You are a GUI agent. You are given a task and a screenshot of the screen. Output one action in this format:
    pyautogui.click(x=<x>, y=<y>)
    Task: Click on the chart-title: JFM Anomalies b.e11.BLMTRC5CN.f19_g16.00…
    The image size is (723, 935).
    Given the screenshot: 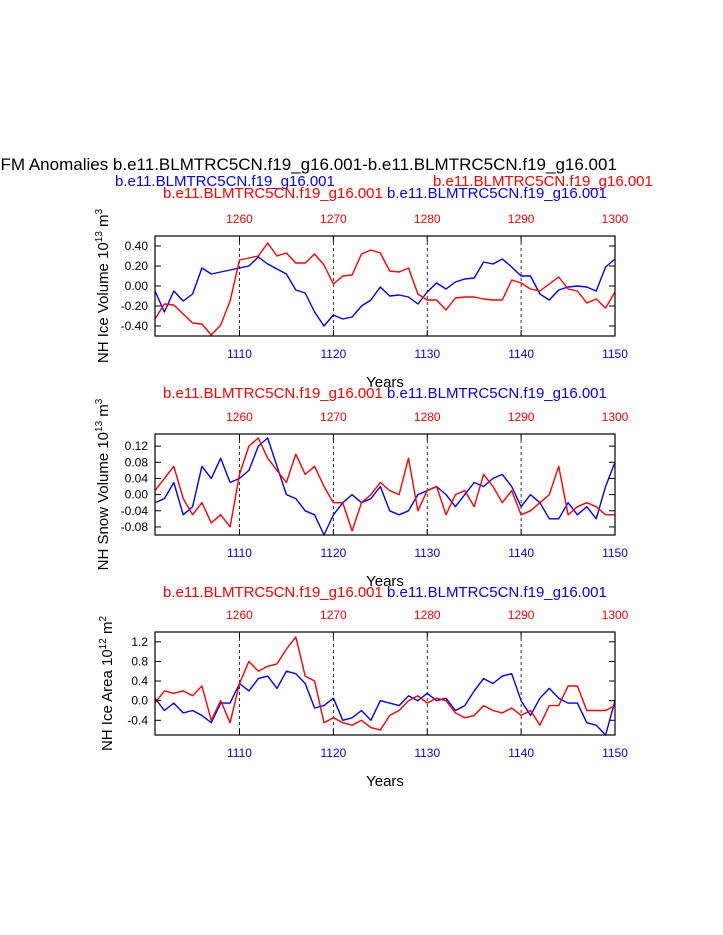 What is the action you would take?
    pyautogui.click(x=308, y=164)
    